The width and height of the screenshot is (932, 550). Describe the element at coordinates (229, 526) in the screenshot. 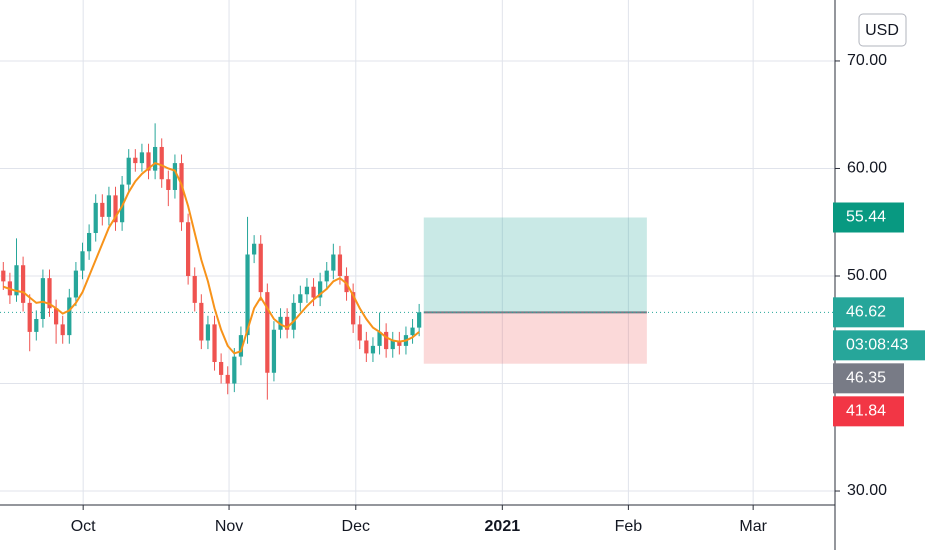

I see `x-tick-label: Nov` at that location.